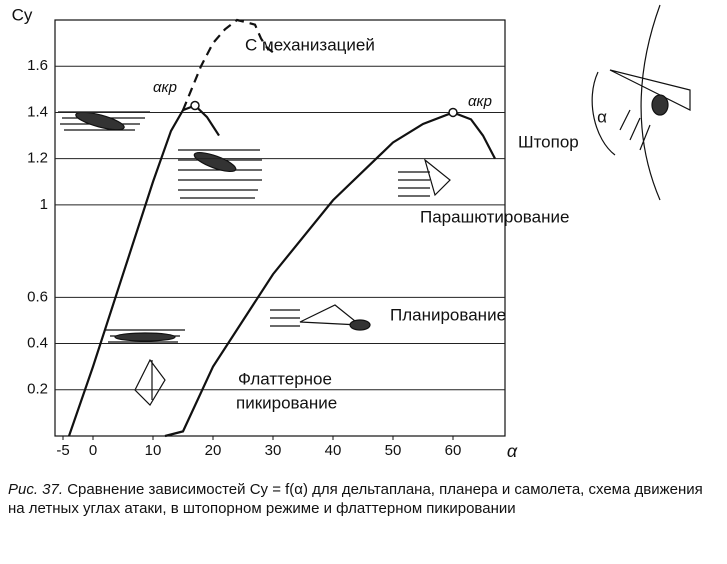  Describe the element at coordinates (213, 450) in the screenshot. I see `x-tick-label: 20` at that location.